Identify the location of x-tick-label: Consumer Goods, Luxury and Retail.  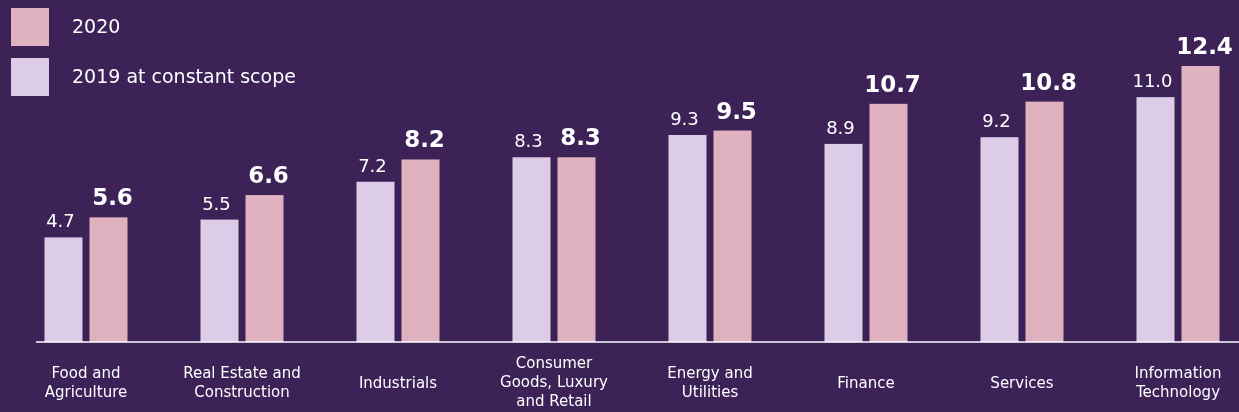
(554, 382).